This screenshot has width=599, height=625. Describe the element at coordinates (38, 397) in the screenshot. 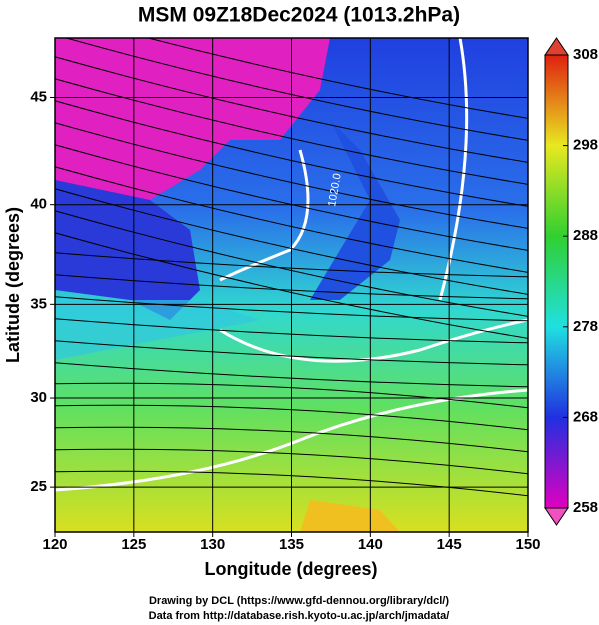

I see `y-tick-label: 30` at that location.